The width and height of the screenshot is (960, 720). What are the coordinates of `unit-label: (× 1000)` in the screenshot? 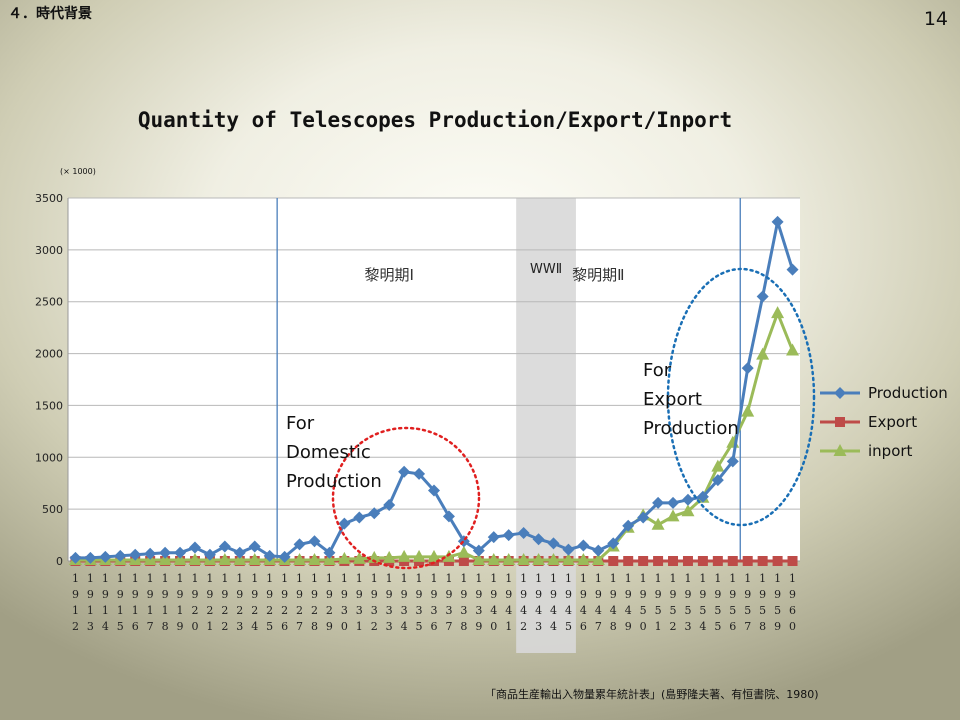 It's located at (78, 171).